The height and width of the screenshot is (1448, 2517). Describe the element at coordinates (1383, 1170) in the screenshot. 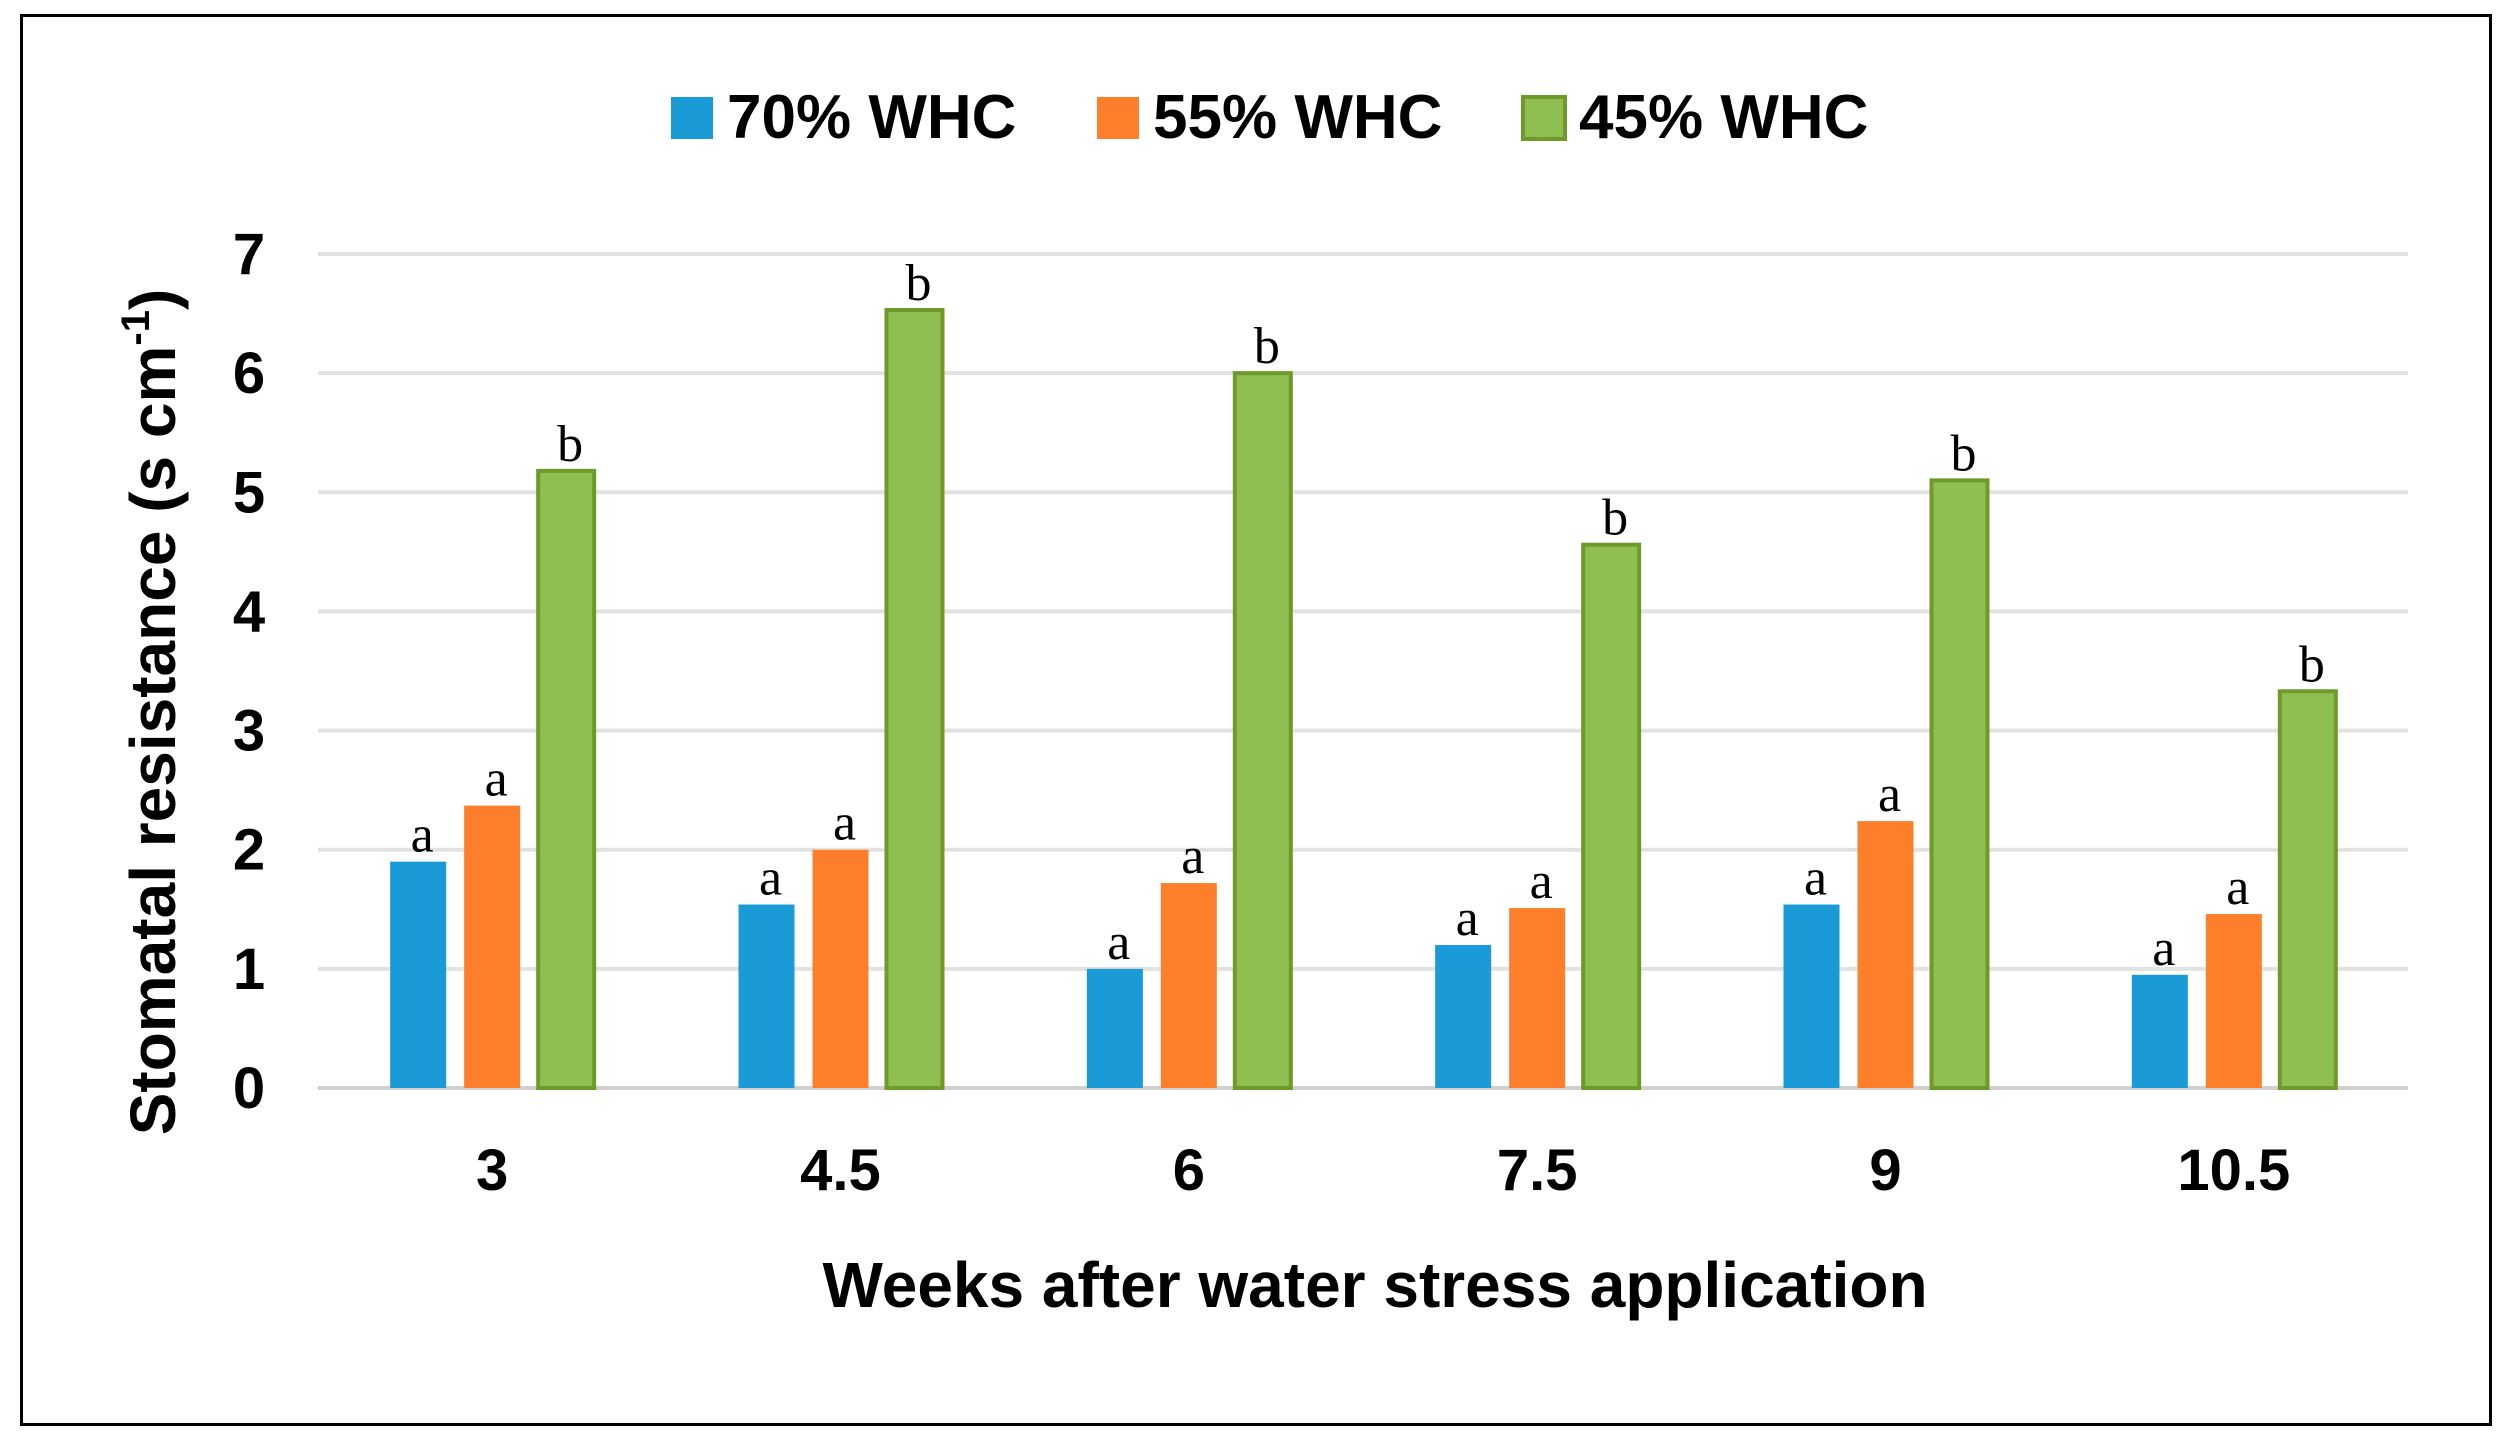

I see `x-axis-ticks: 3 4.5 6 7.5 9 10.5` at that location.